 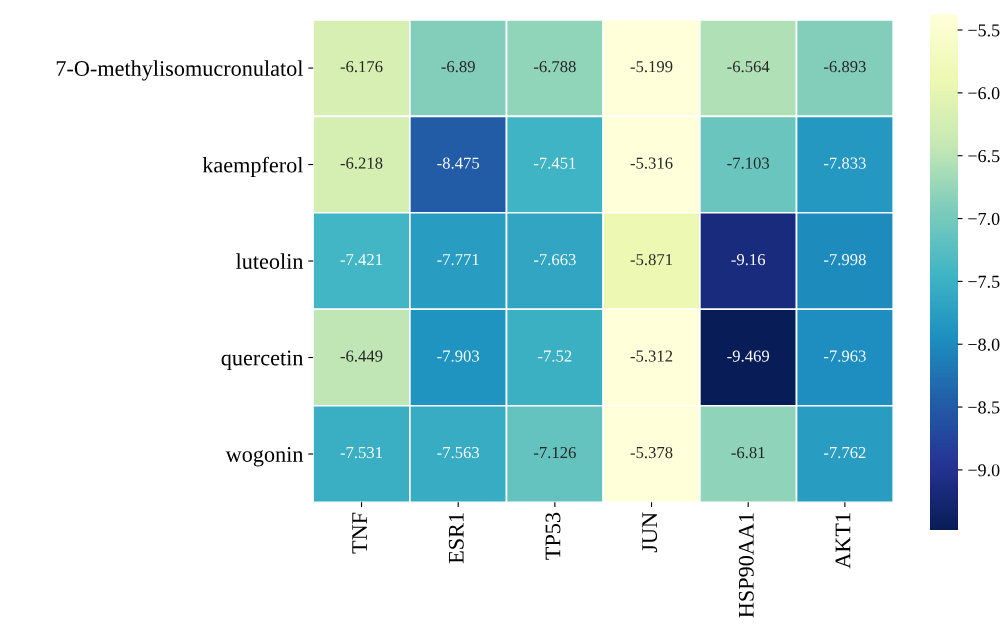 What do you see at coordinates (651, 163) in the screenshot?
I see `data-label: -5.316` at bounding box center [651, 163].